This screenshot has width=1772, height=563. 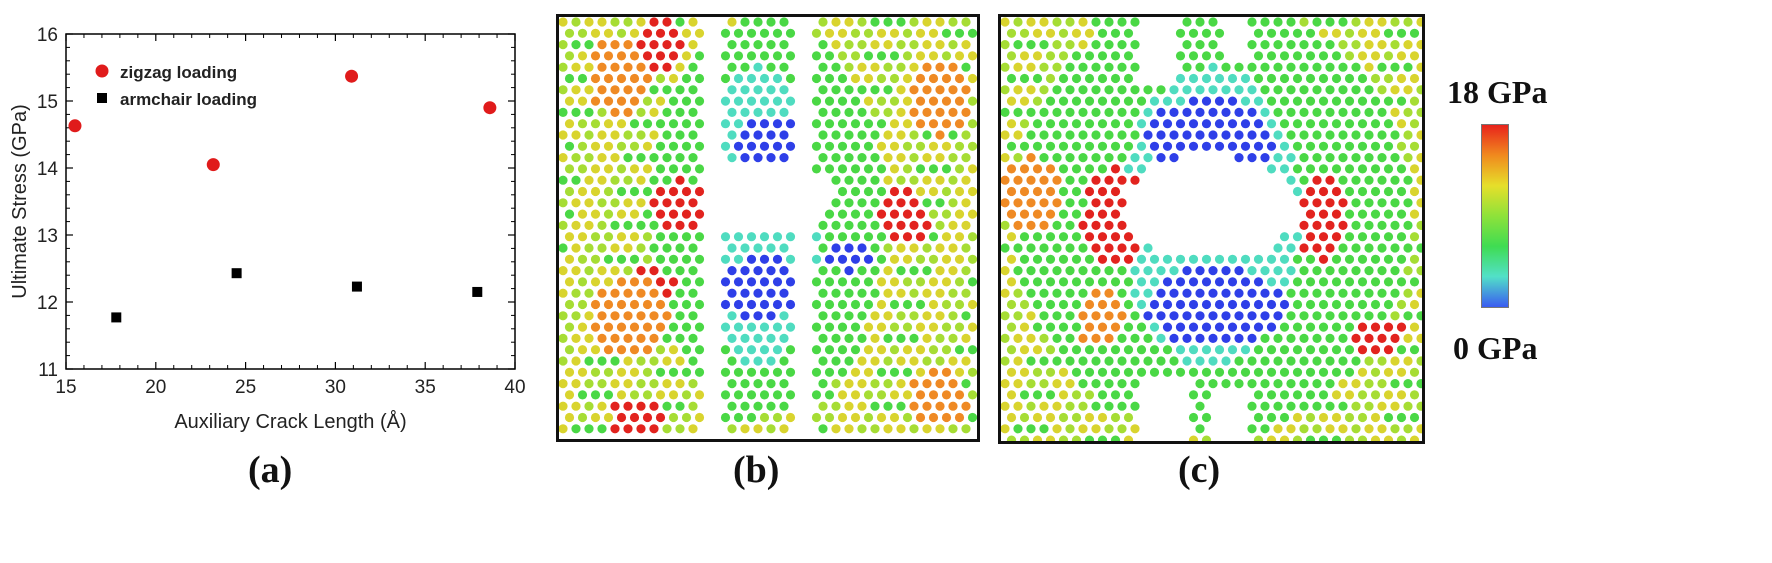 I want to click on panel-label-c: (c), so click(x=1199, y=470).